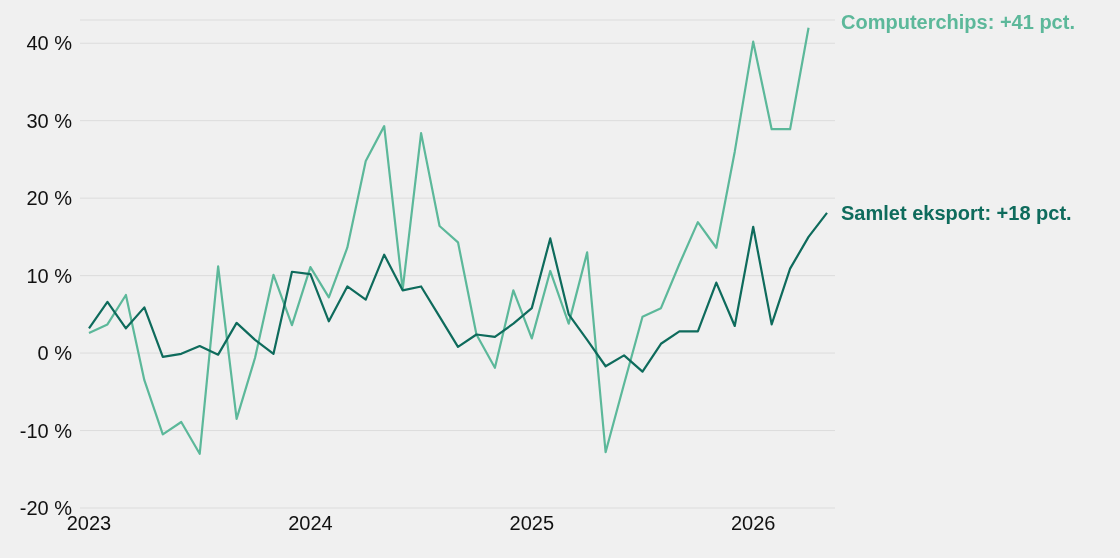 This screenshot has height=558, width=1120. Describe the element at coordinates (958, 21) in the screenshot. I see `series-label: Computerchips: +41 pct.` at that location.